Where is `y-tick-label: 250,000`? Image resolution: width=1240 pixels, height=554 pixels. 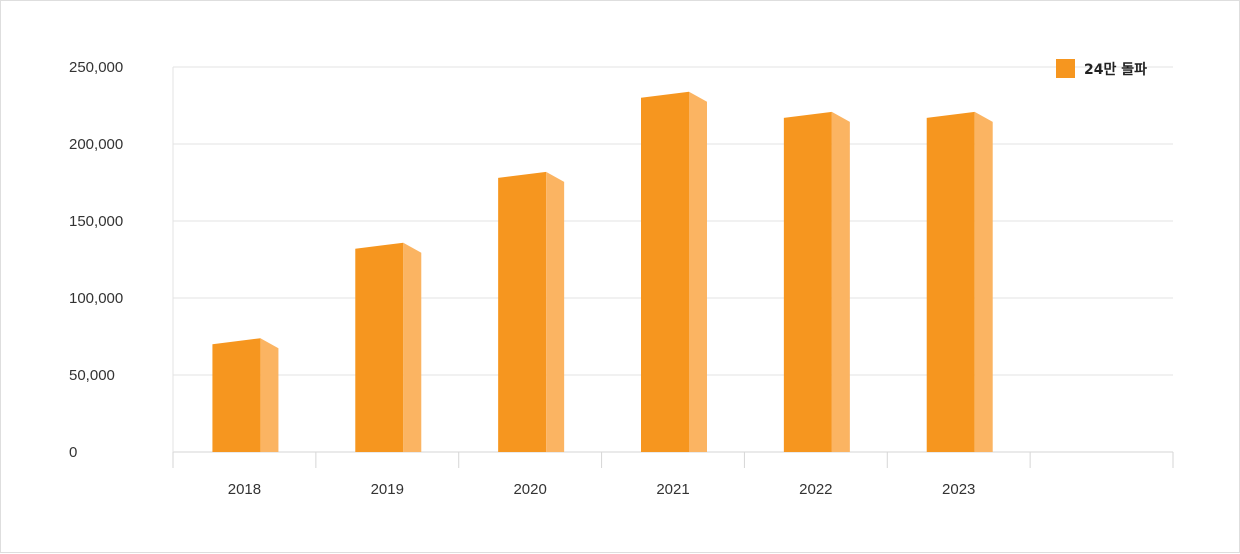
y-tick-label: 250,000 is located at coordinates (96, 67).